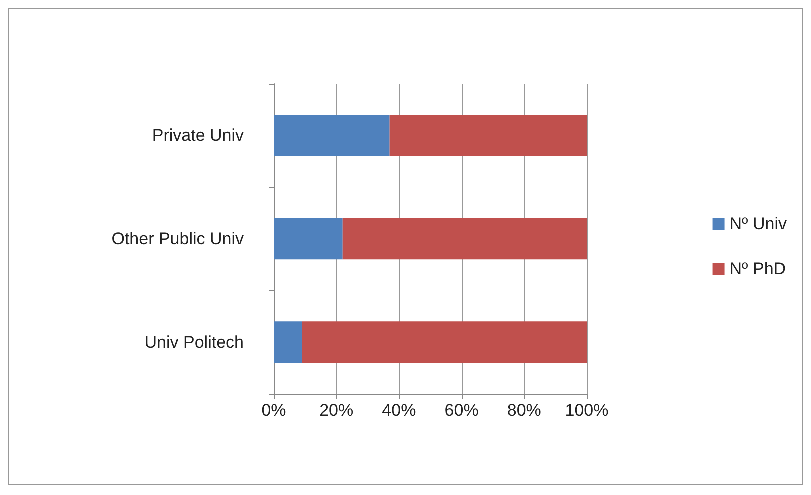  What do you see at coordinates (274, 410) in the screenshot?
I see `x-tick-label: 0%` at bounding box center [274, 410].